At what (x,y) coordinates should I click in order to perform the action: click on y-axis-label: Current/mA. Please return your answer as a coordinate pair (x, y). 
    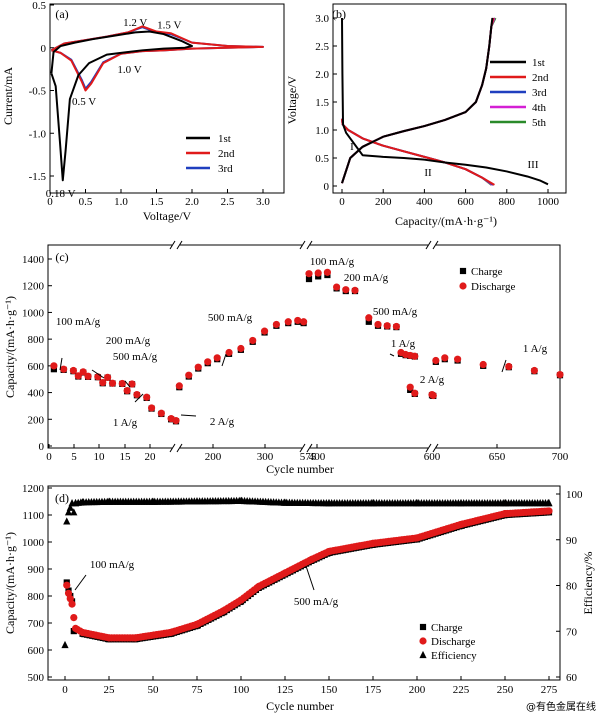
    Looking at the image, I should click on (8, 96).